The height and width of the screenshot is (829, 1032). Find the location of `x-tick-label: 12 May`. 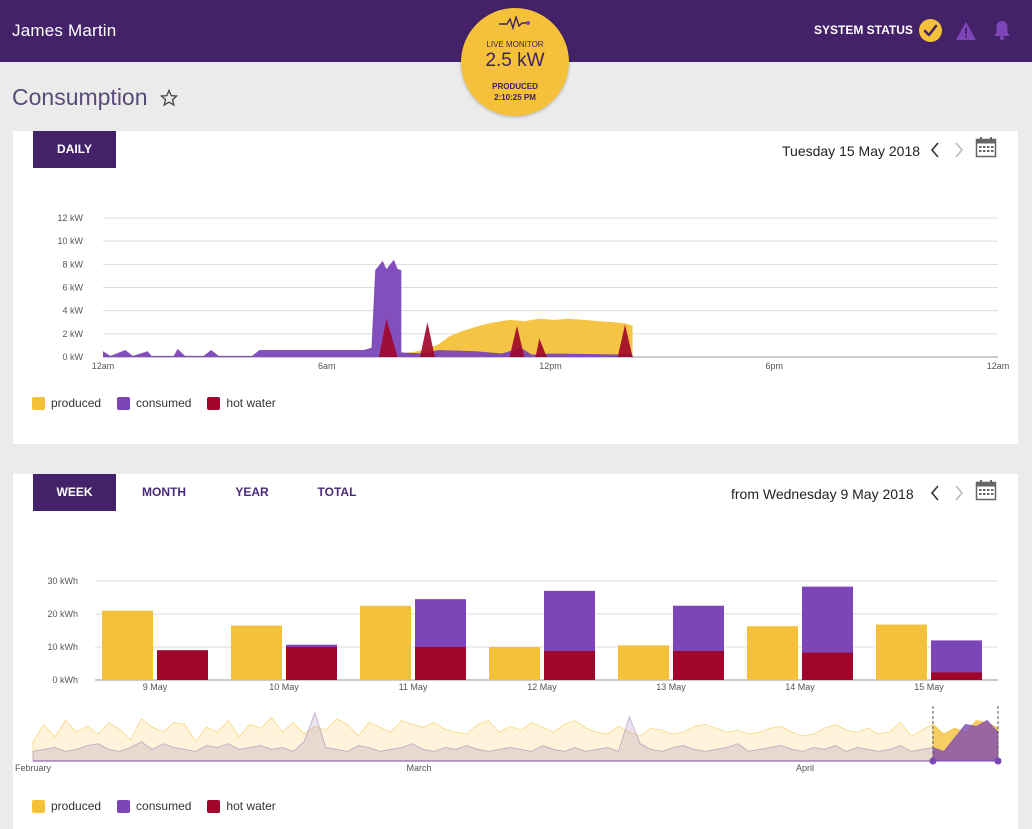

x-tick-label: 12 May is located at coordinates (542, 687).